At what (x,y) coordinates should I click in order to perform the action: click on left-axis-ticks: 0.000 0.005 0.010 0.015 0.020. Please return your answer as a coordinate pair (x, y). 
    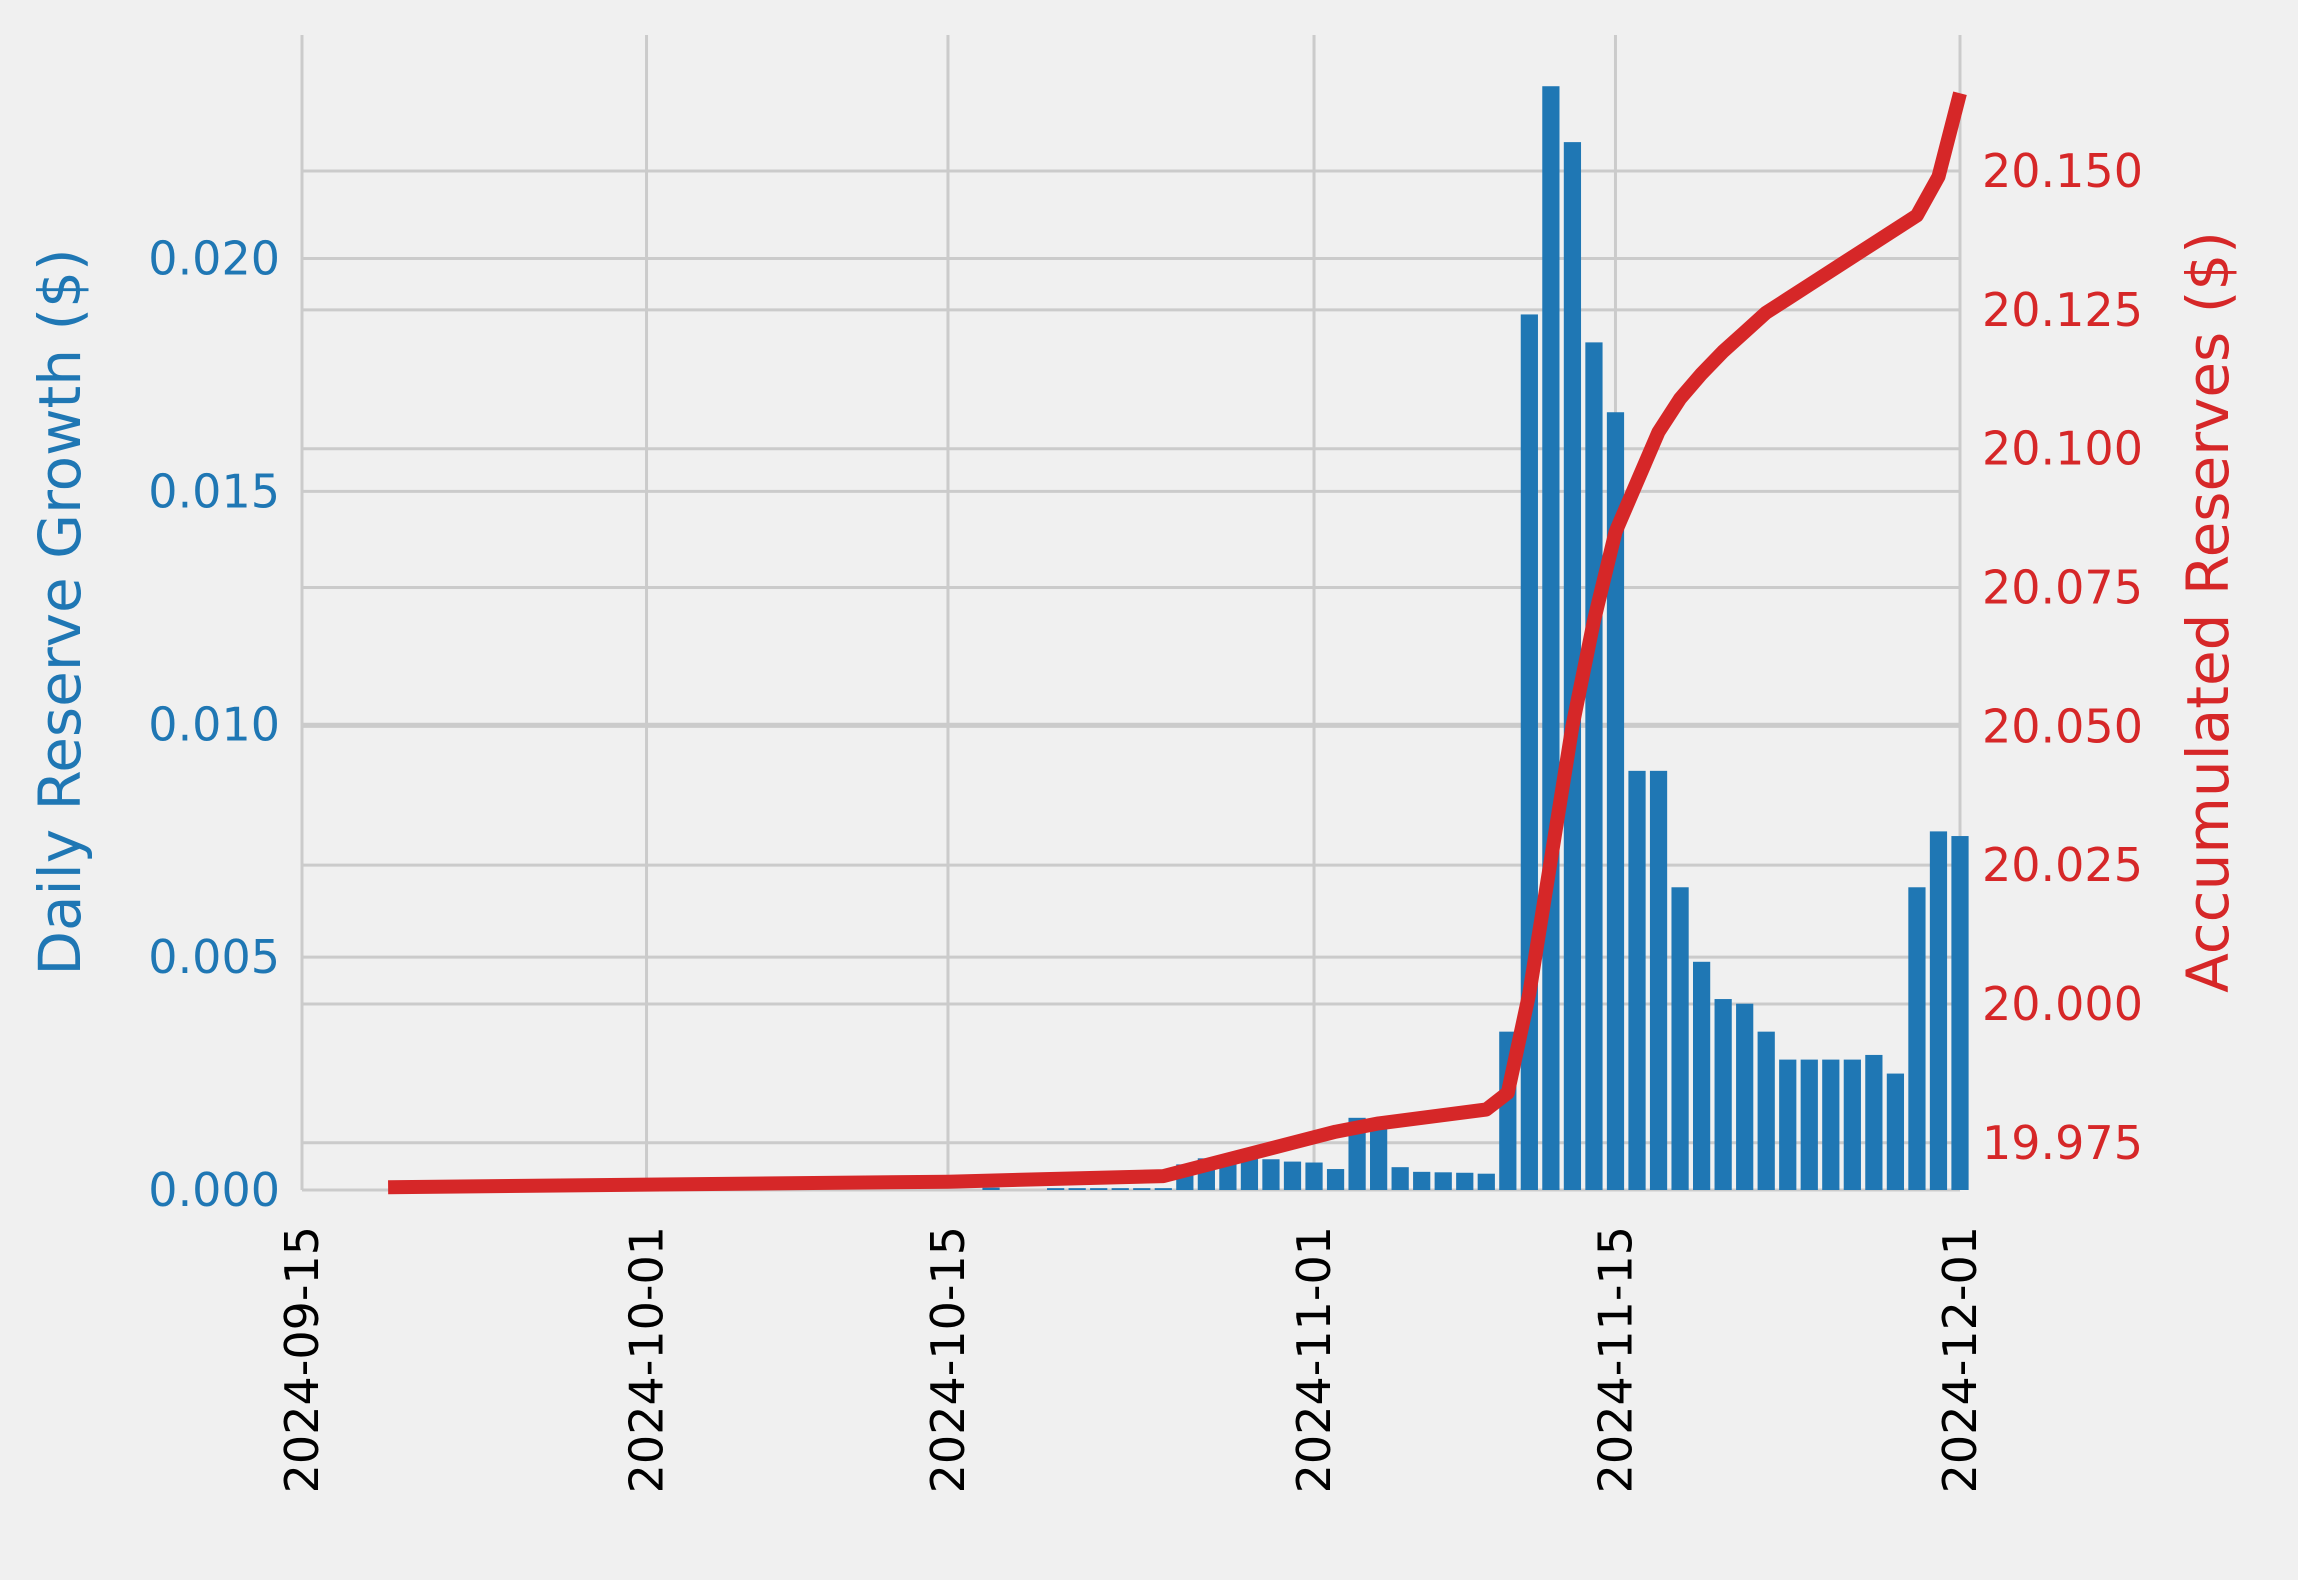
    Looking at the image, I should click on (214, 724).